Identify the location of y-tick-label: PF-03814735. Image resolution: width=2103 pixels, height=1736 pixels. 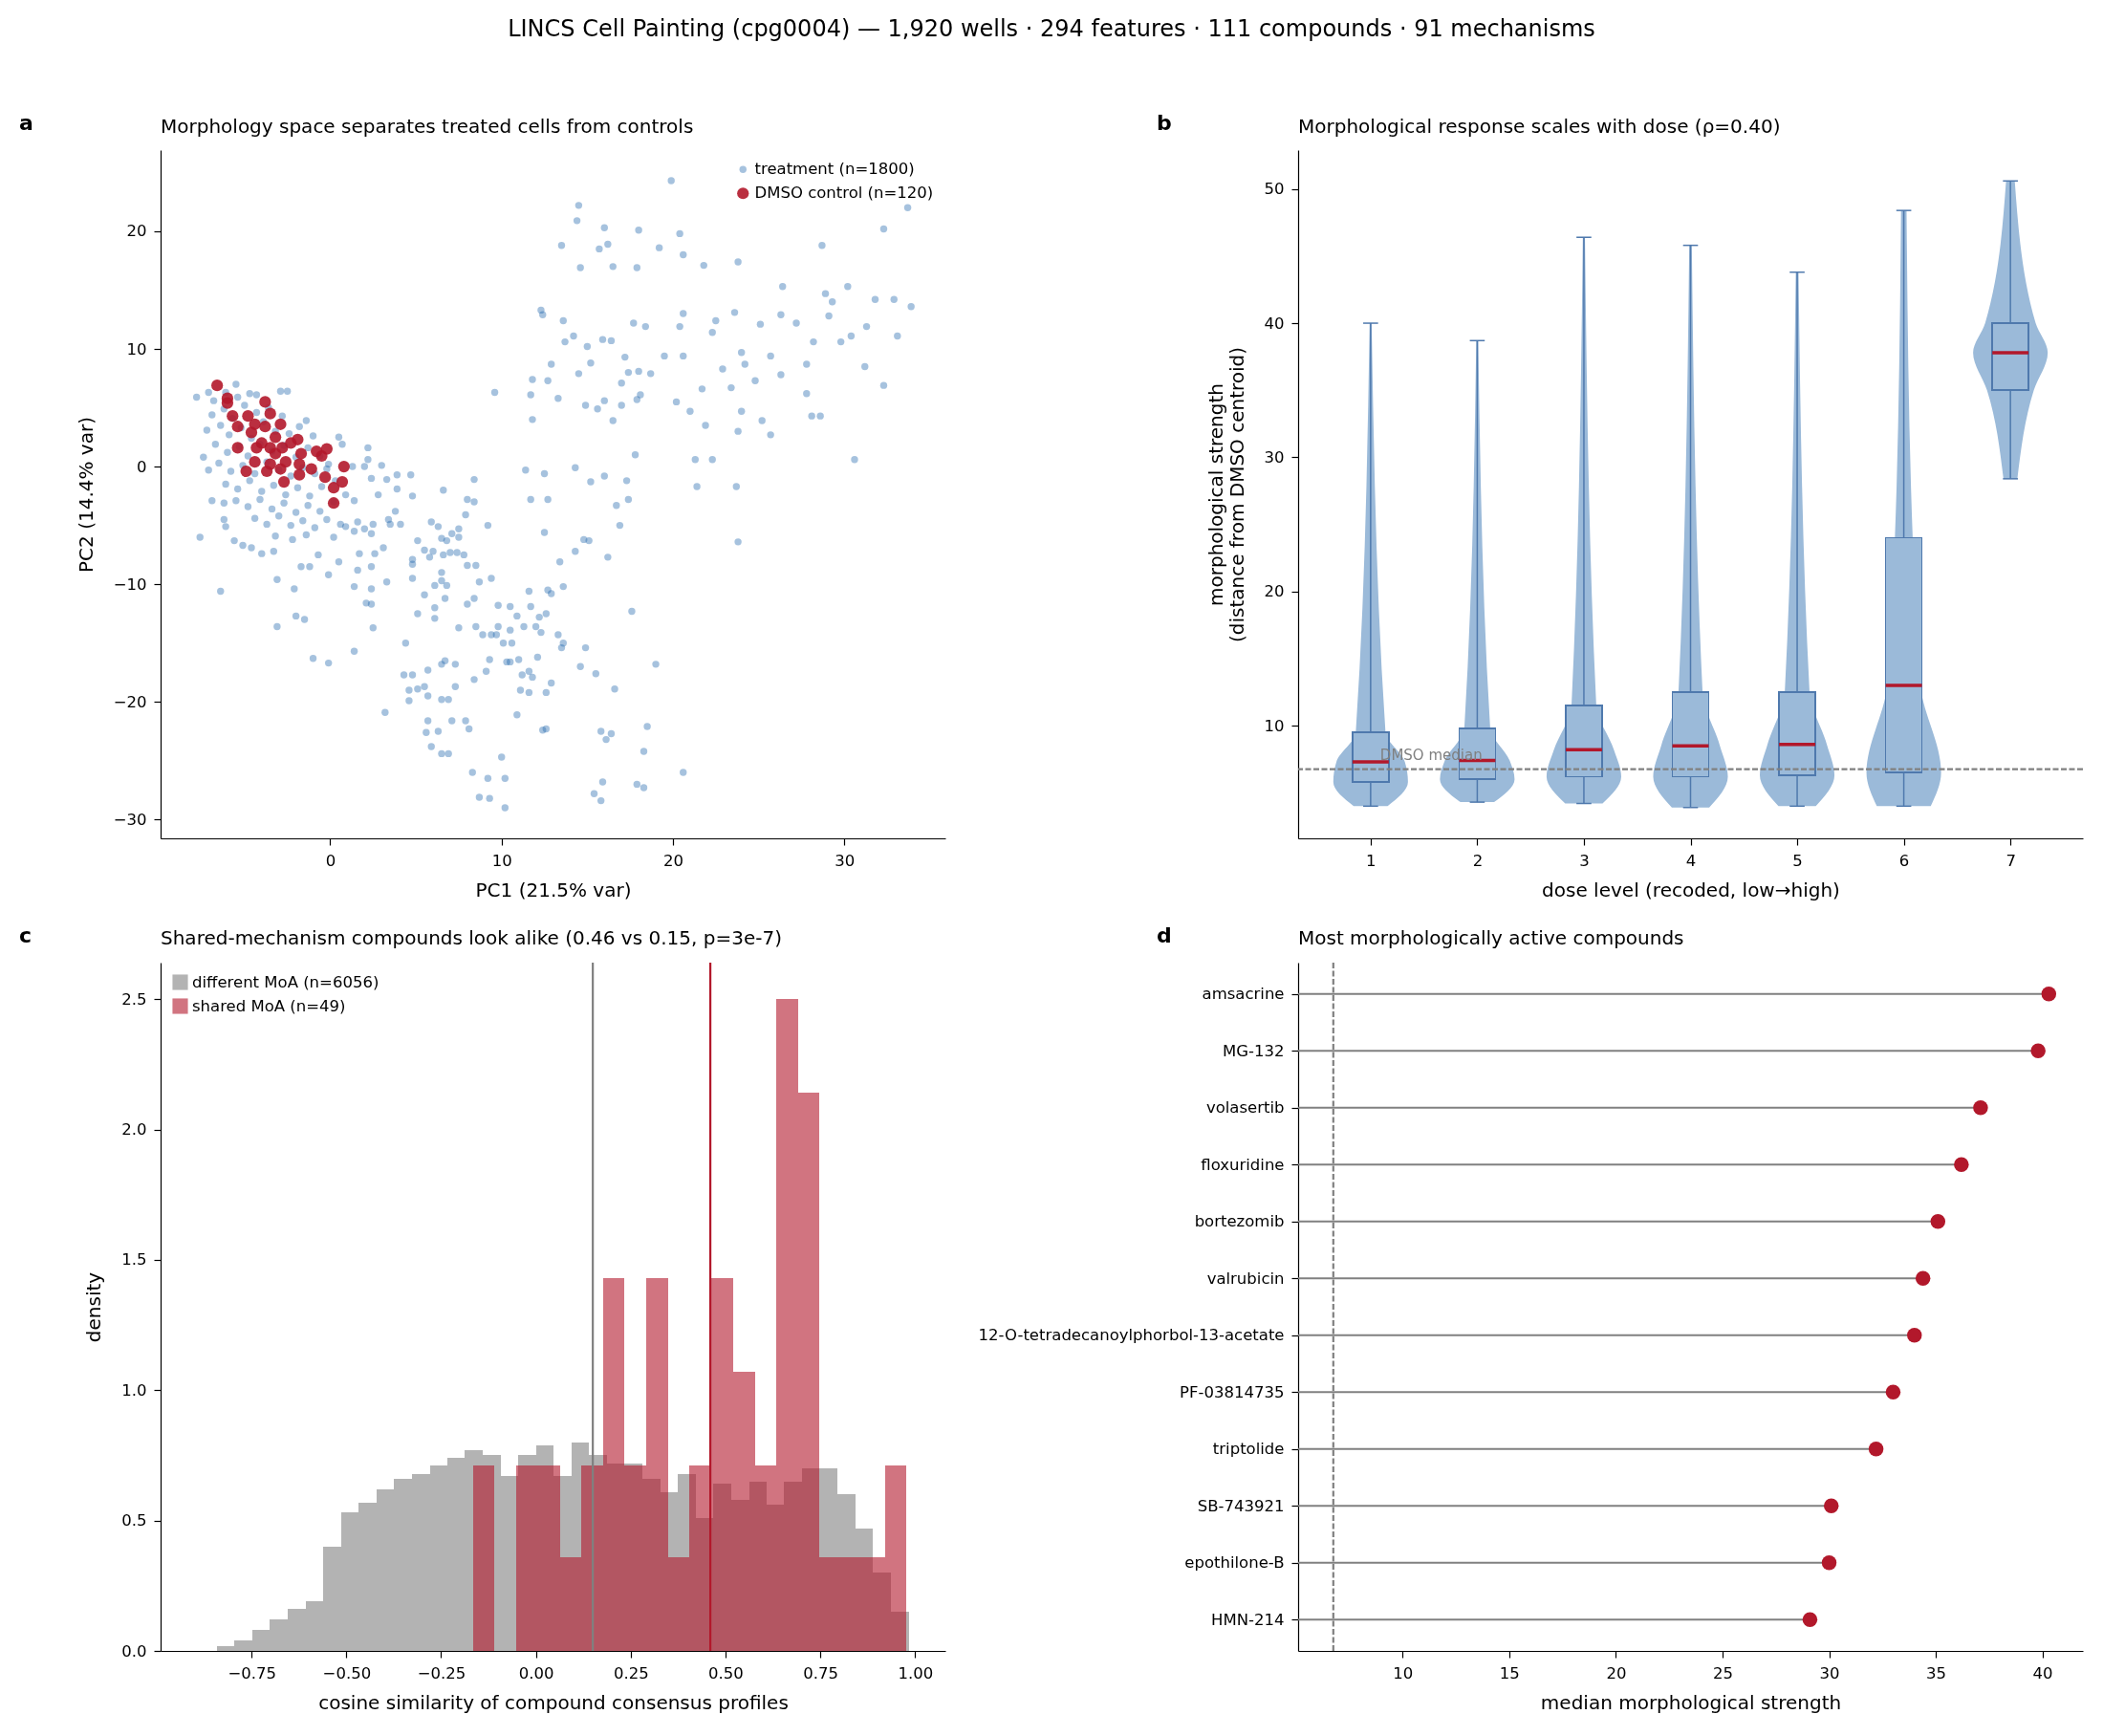
(1232, 1391).